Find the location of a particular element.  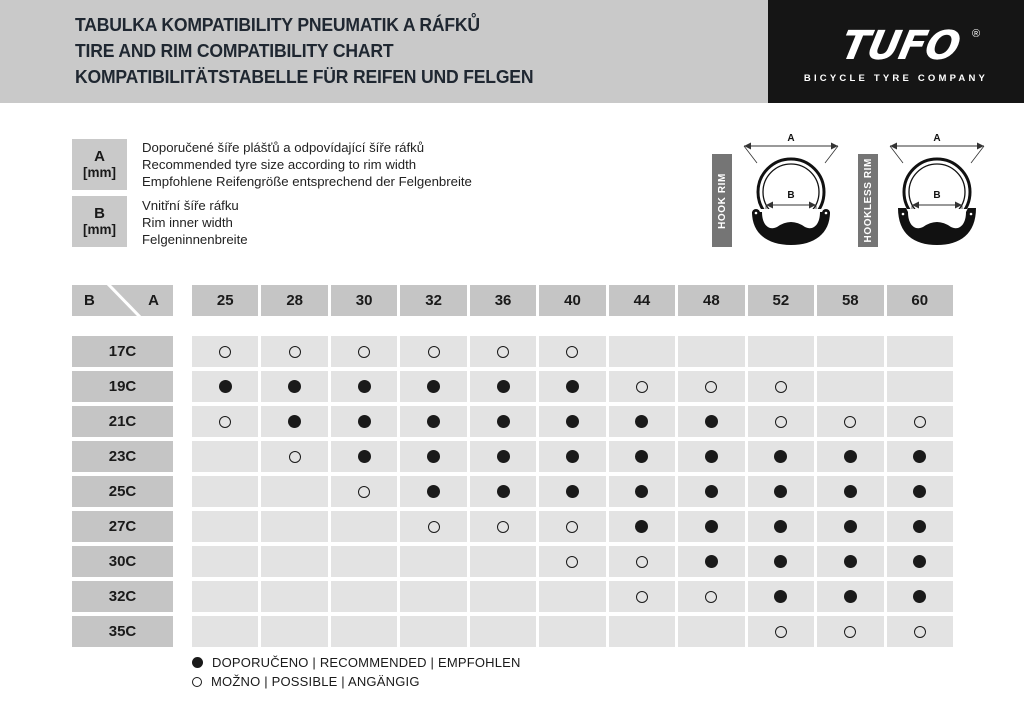

legend-b-line-en: Rim inner width is located at coordinates (187, 222).